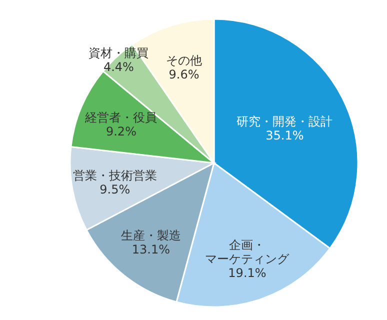  What do you see at coordinates (121, 117) in the screenshot?
I see `slice-label: 経営者・役員` at bounding box center [121, 117].